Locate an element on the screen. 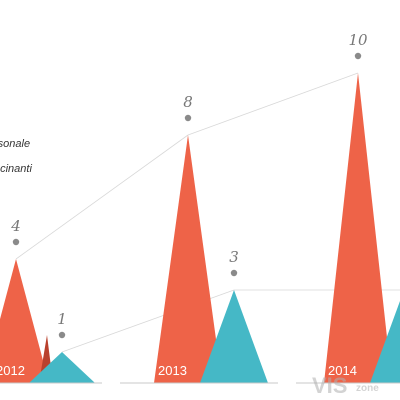 The height and width of the screenshot is (400, 400). marker-rsonale-2013 is located at coordinates (188, 118).